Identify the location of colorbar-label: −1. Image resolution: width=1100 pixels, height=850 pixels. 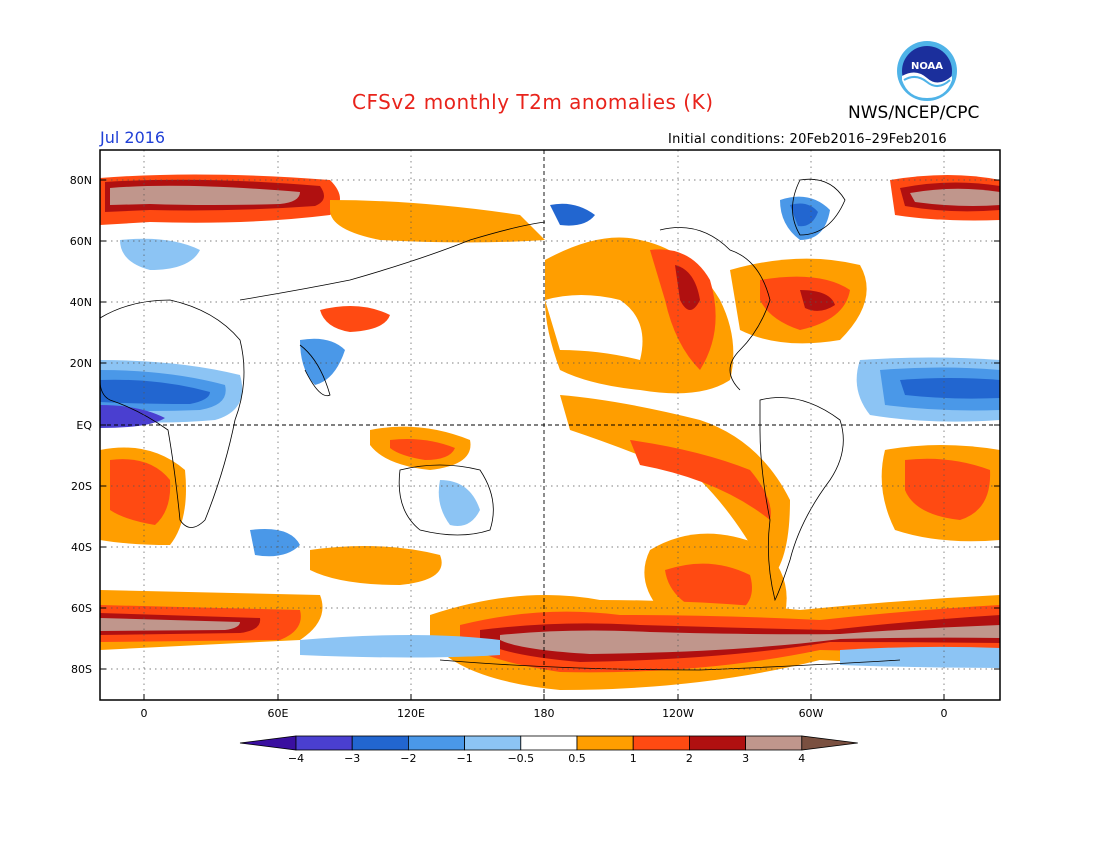
(464, 758).